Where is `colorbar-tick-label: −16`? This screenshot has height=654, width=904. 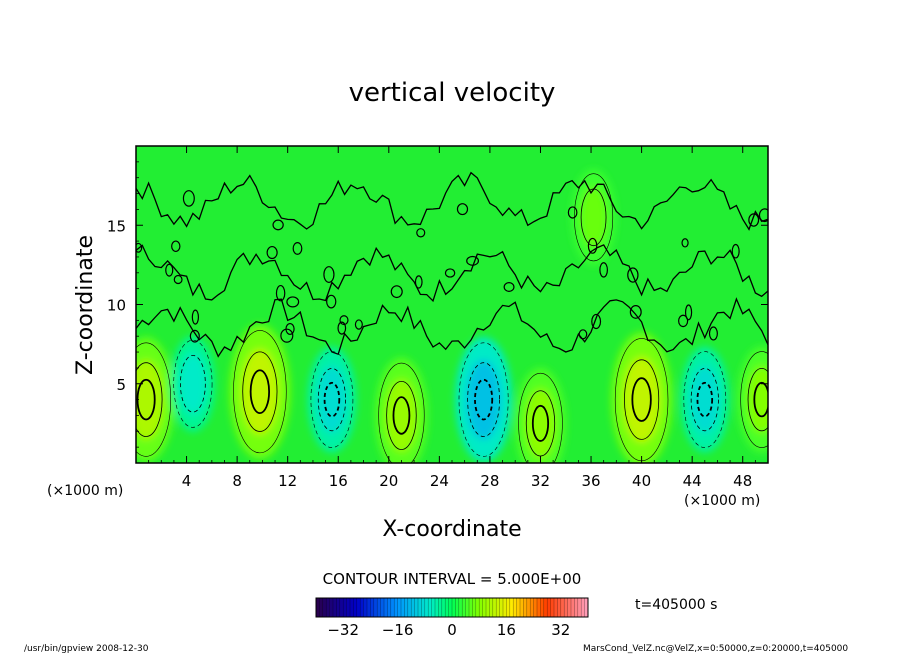 colorbar-tick-label: −16 is located at coordinates (398, 630).